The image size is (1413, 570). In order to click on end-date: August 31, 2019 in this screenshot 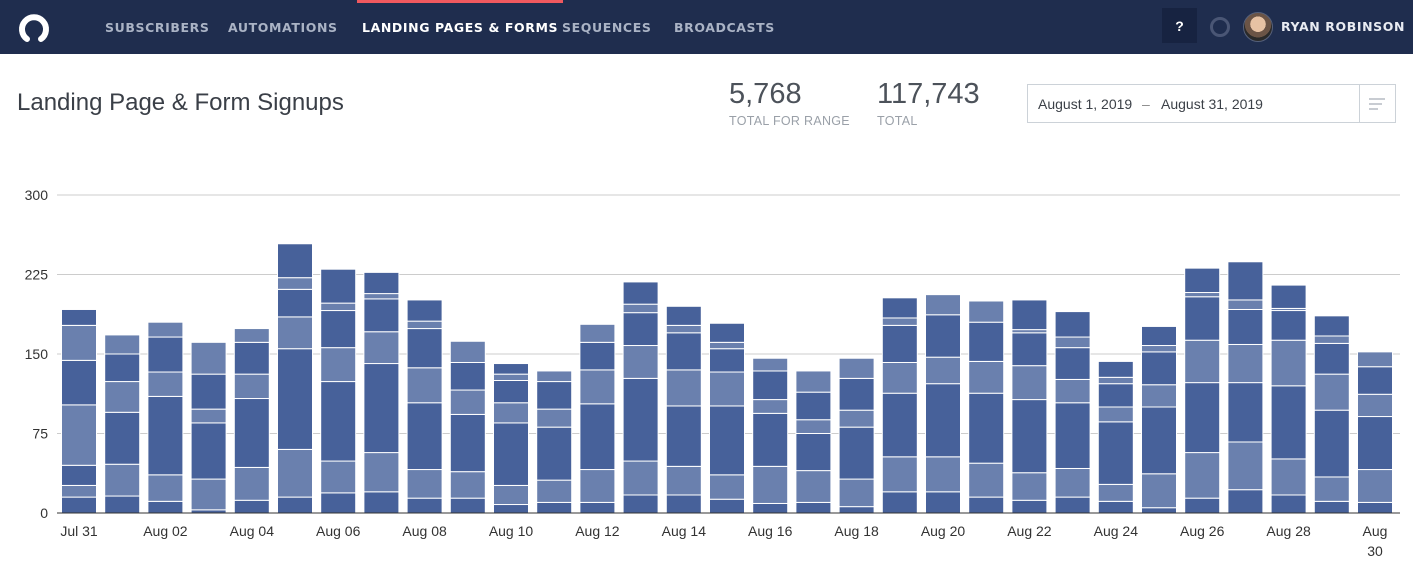, I will do `click(1212, 104)`.